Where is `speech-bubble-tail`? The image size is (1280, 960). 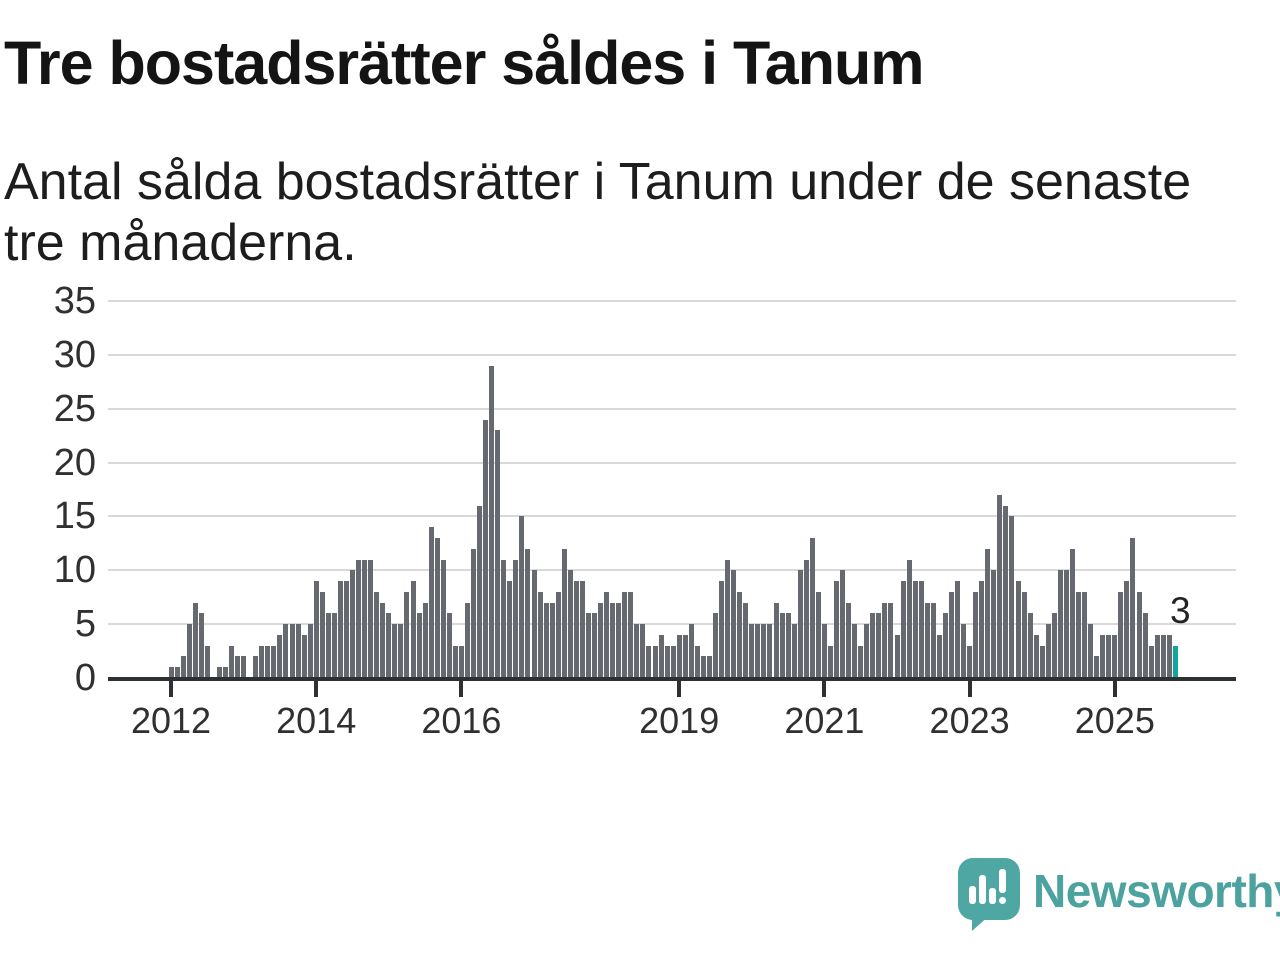
speech-bubble-tail is located at coordinates (981, 922).